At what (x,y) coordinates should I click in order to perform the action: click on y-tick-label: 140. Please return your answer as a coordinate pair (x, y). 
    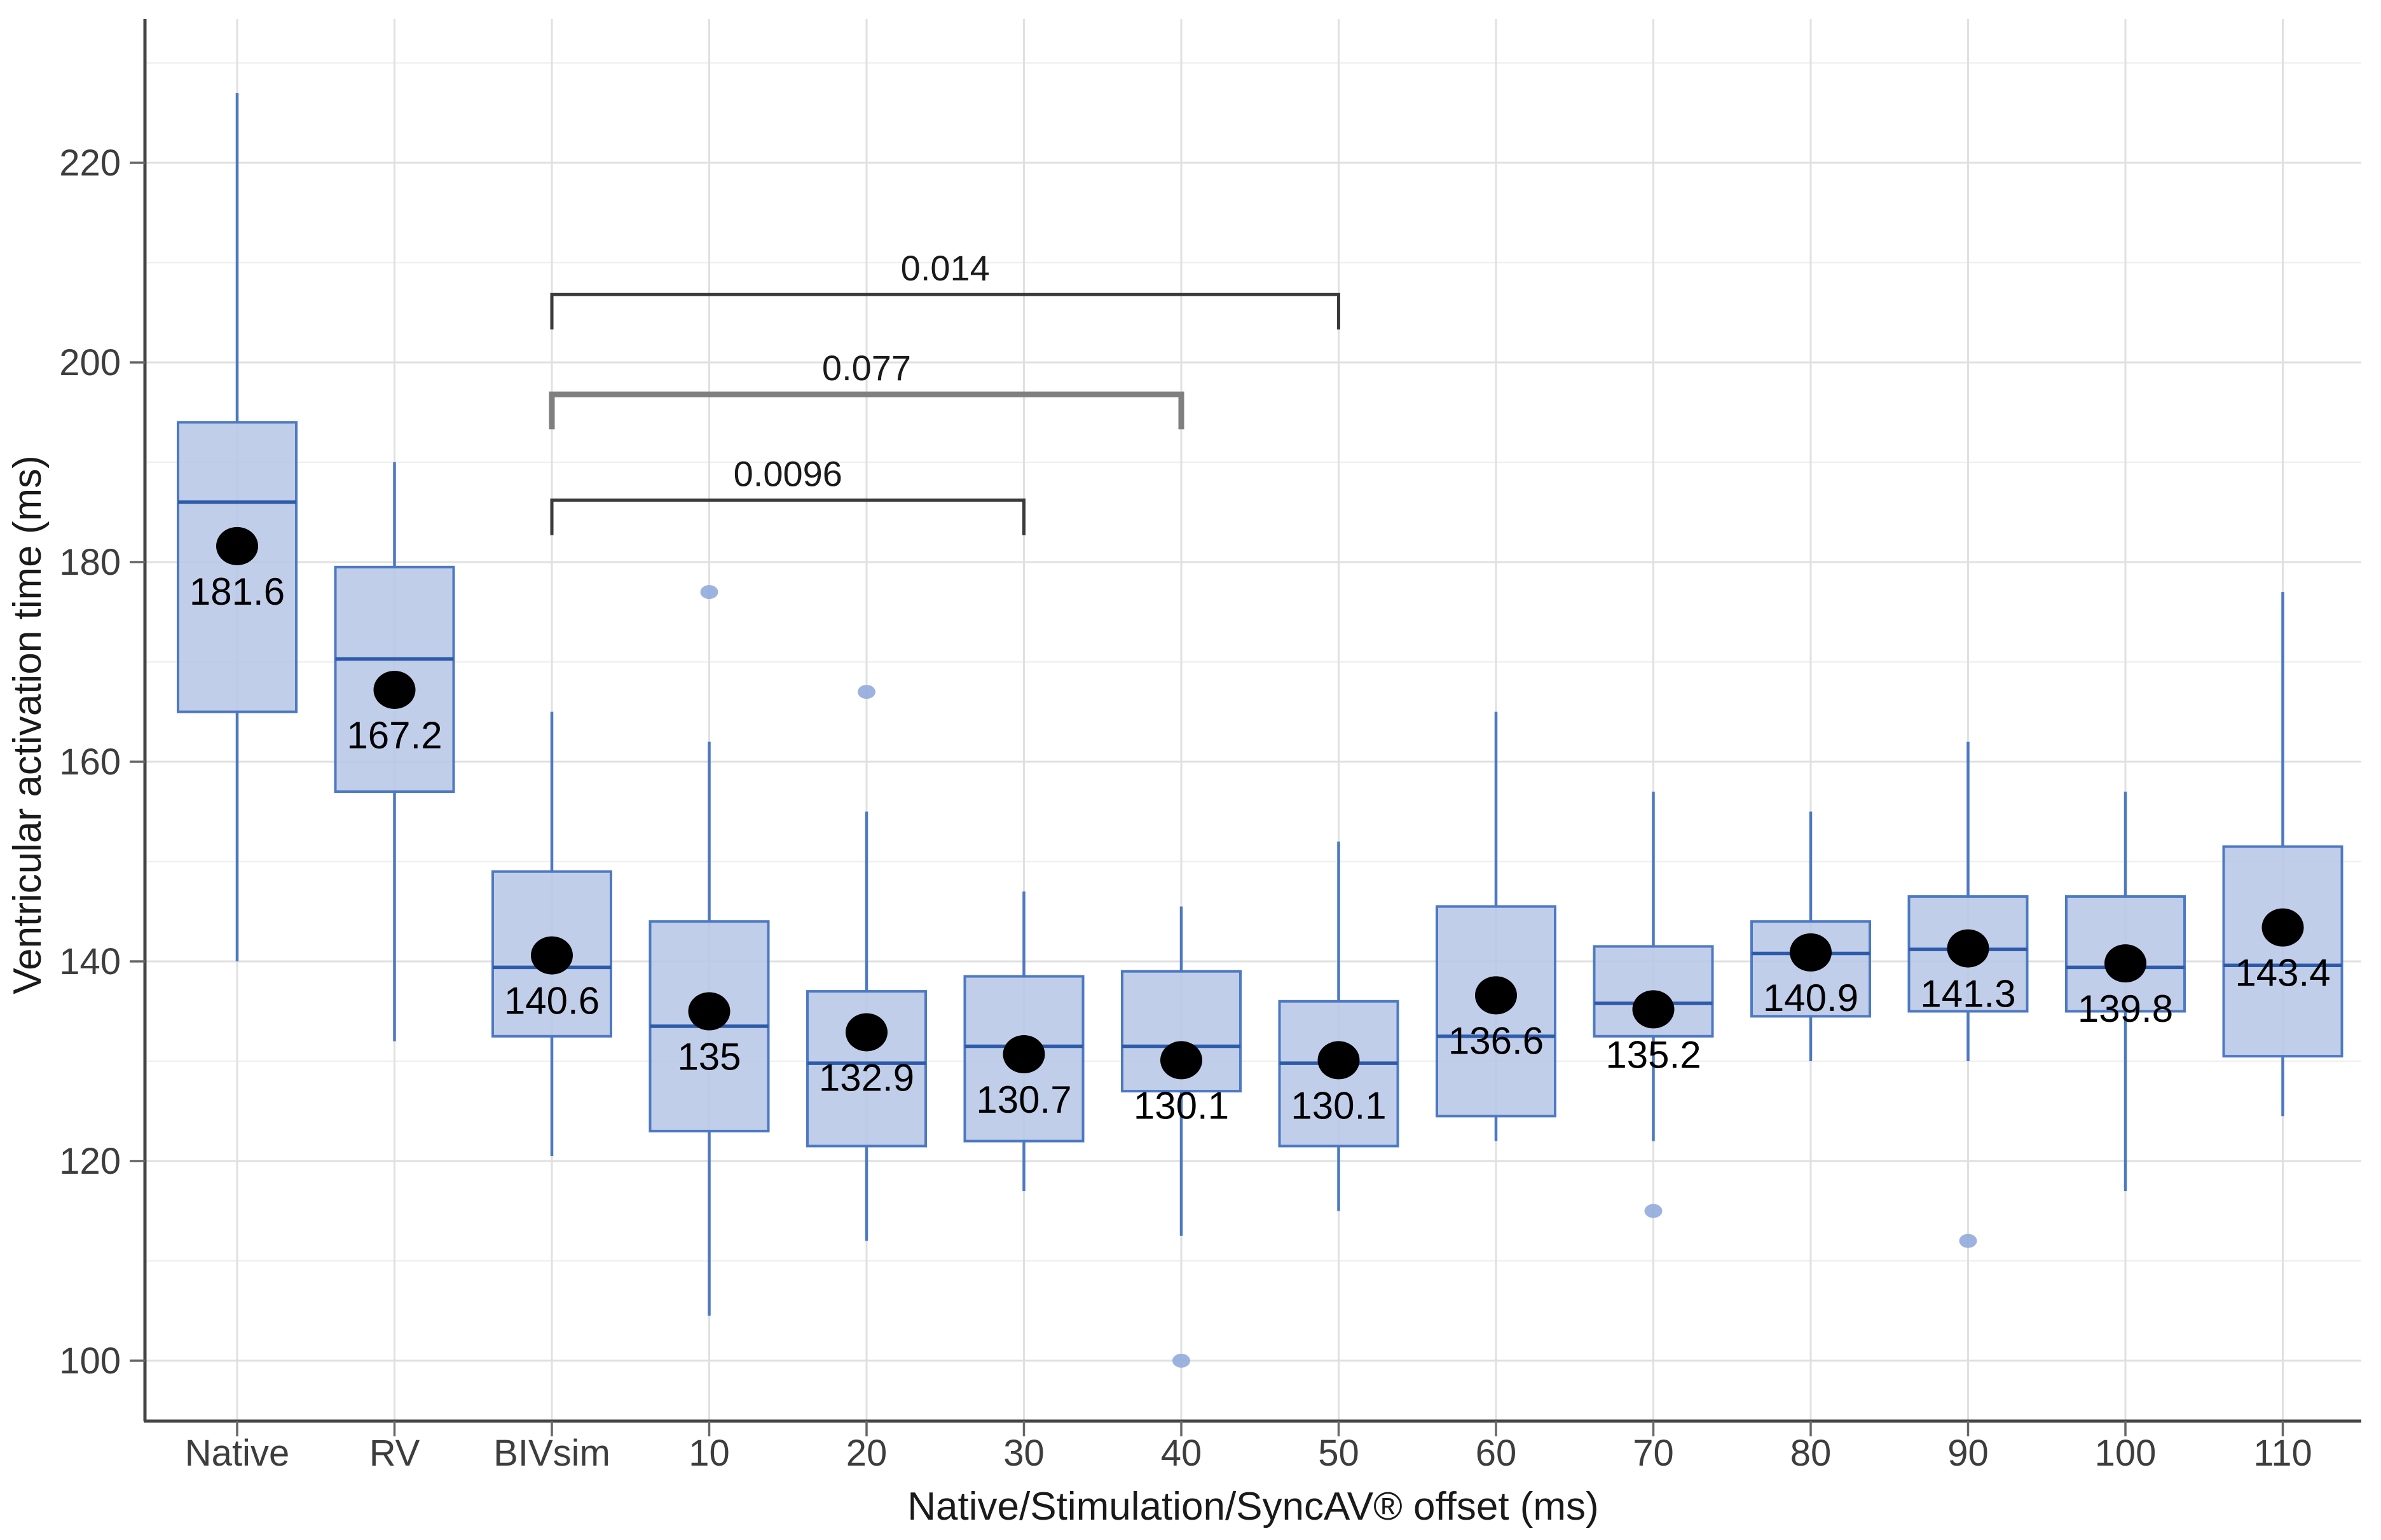
    Looking at the image, I should click on (90, 962).